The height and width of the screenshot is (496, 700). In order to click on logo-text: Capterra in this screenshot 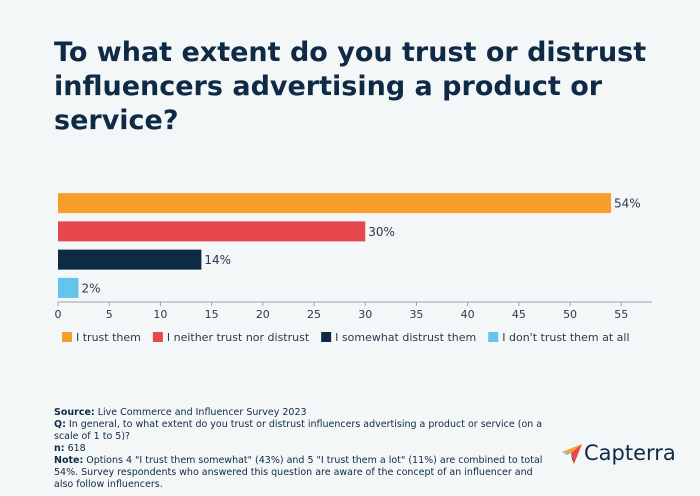, I will do `click(630, 453)`.